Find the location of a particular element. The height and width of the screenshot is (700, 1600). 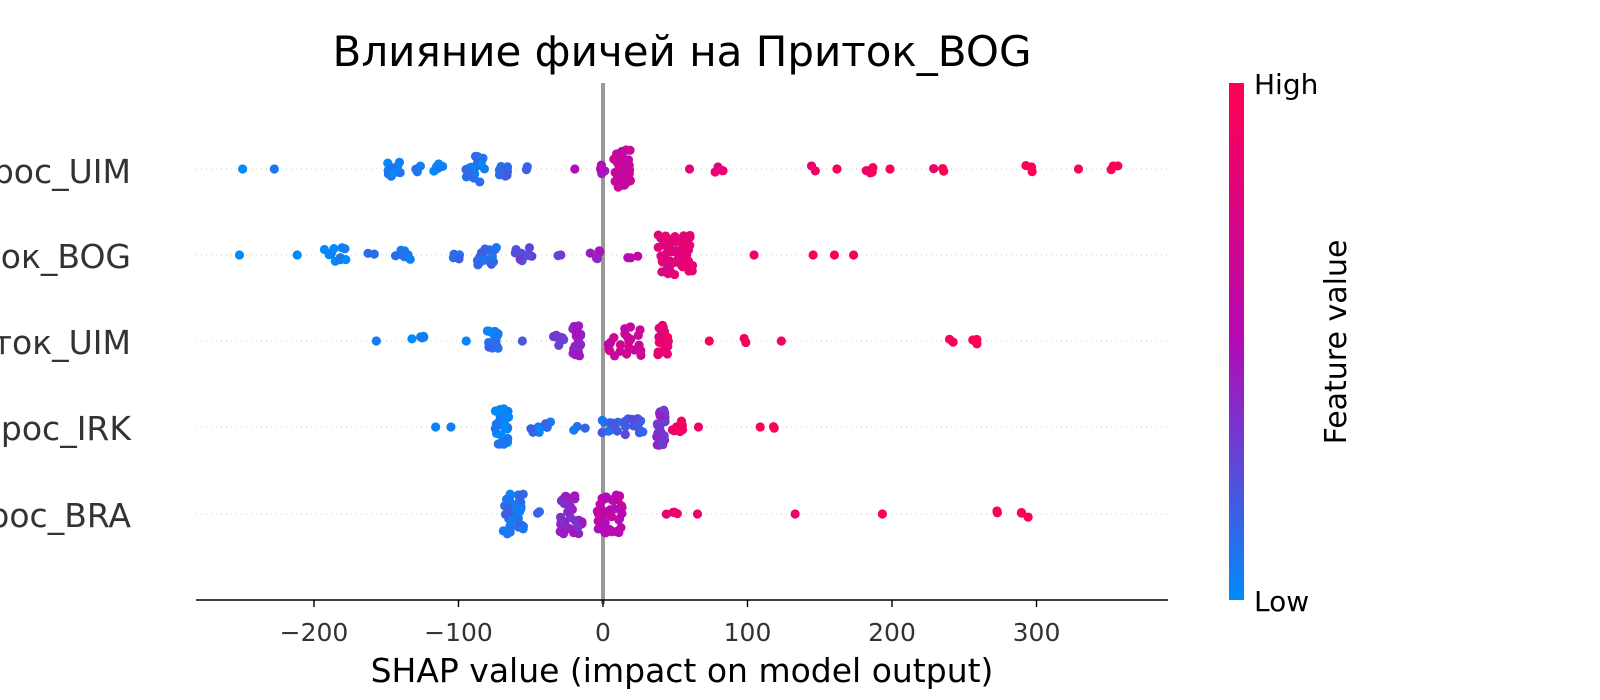

x-tick-label: 200 is located at coordinates (892, 632).